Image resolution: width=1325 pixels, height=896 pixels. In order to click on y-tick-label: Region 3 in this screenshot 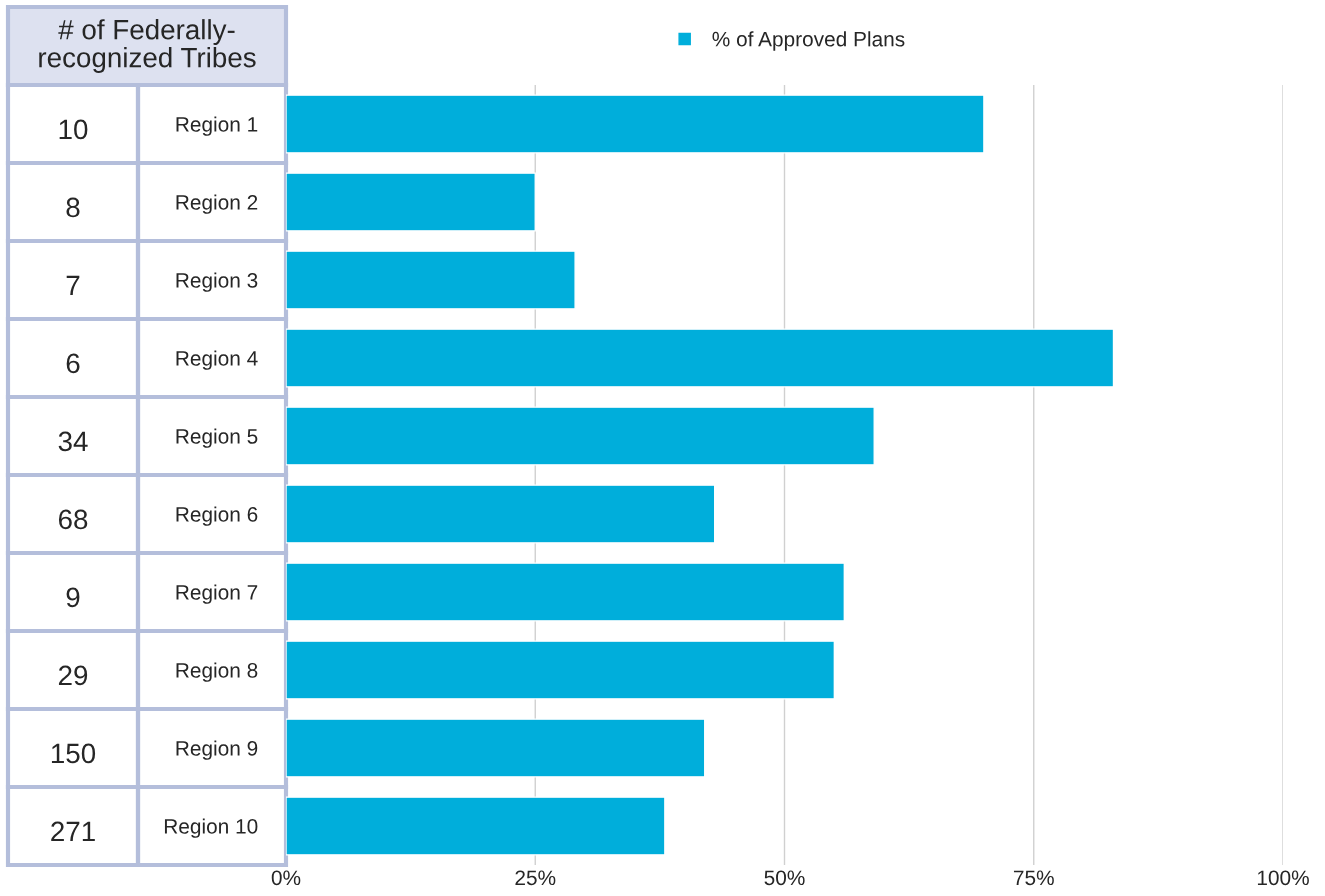, I will do `click(217, 282)`.